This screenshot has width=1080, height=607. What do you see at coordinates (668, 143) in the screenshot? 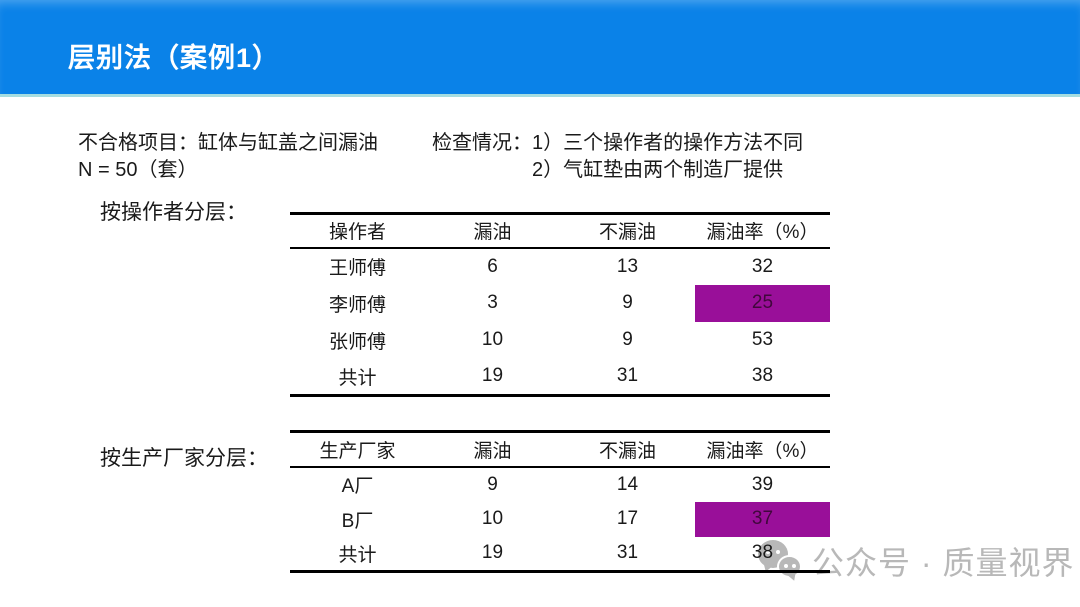
I see `inspection-point-1: 1）三个操作者的操作方法不同` at bounding box center [668, 143].